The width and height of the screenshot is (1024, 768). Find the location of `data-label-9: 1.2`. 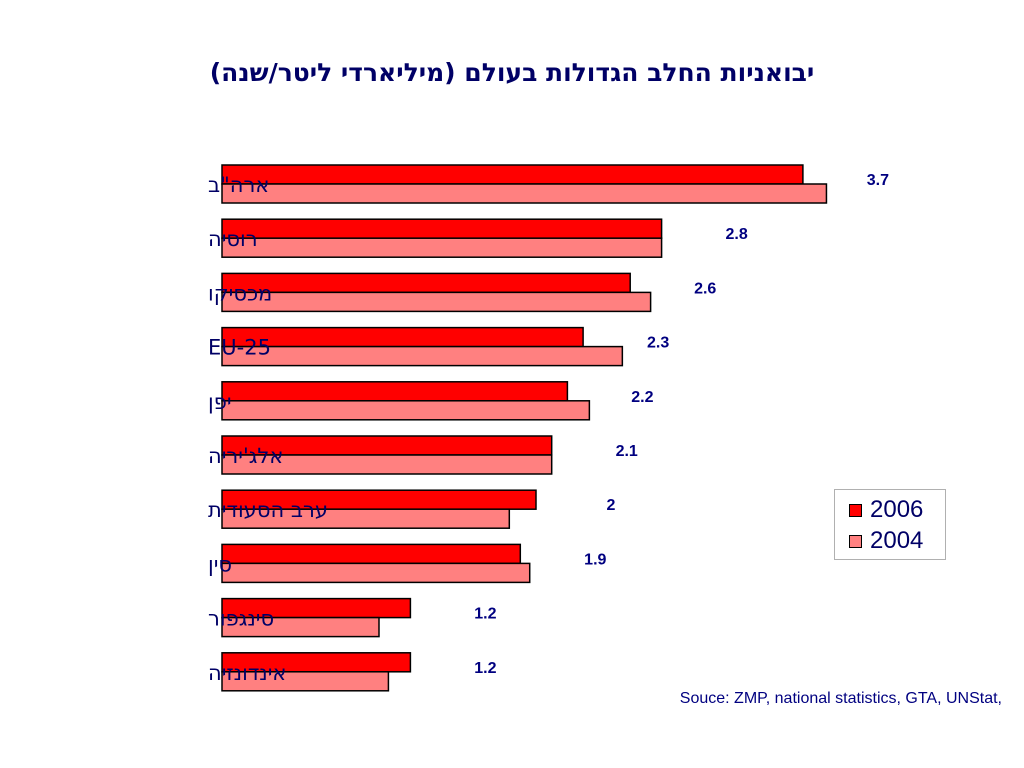

data-label-9: 1.2 is located at coordinates (485, 668).